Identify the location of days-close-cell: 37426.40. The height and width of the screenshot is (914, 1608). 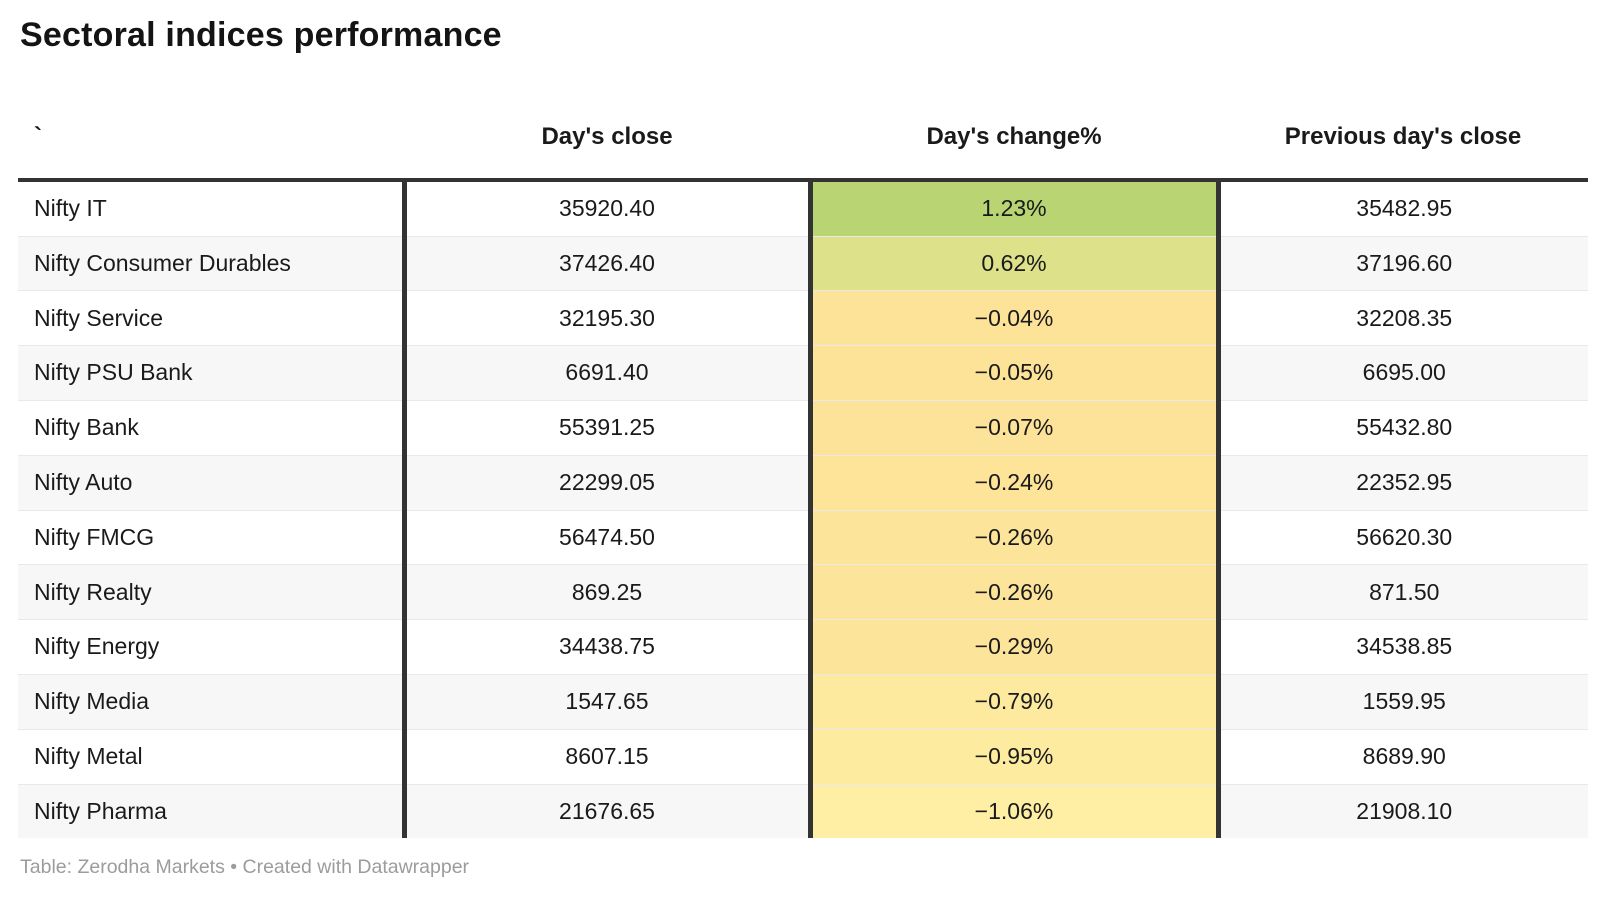
(605, 263).